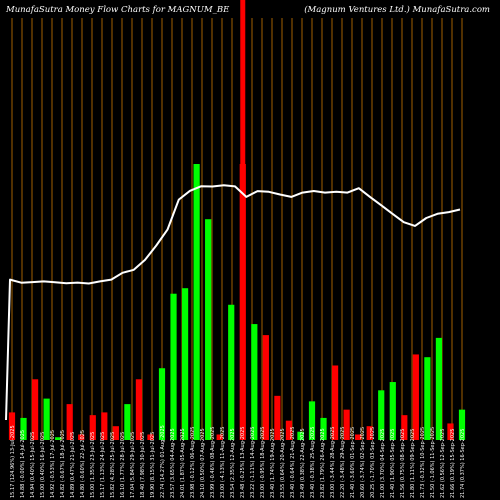 This screenshot has width=500, height=500. Describe the element at coordinates (313, 462) in the screenshot. I see `x-tick-label: 23.40 (-0.38%) 25-Aug-2025` at that location.